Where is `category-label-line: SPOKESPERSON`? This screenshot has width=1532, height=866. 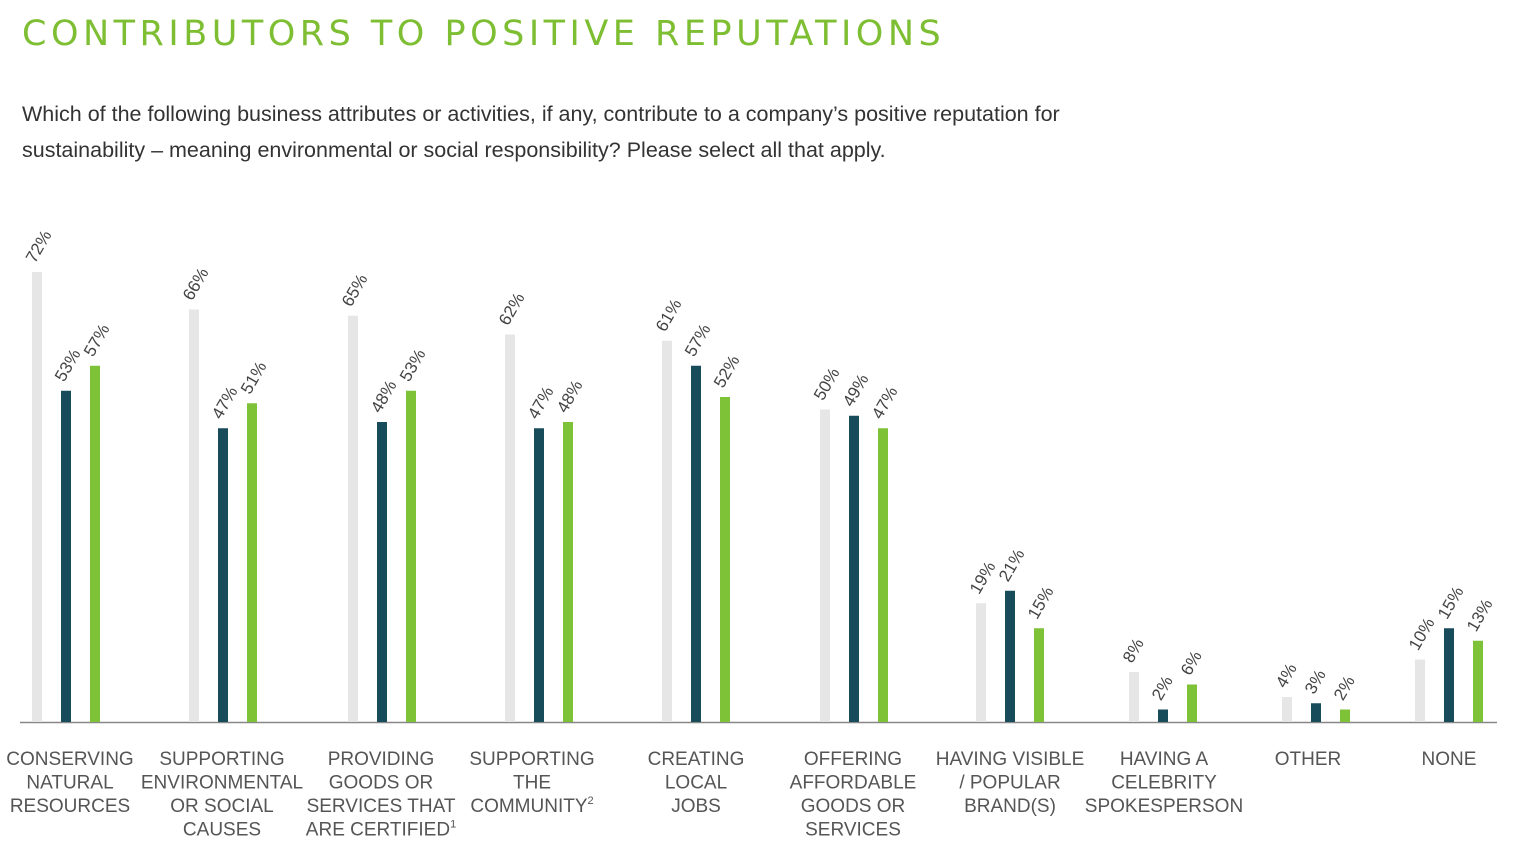 category-label-line: SPOKESPERSON is located at coordinates (1164, 806).